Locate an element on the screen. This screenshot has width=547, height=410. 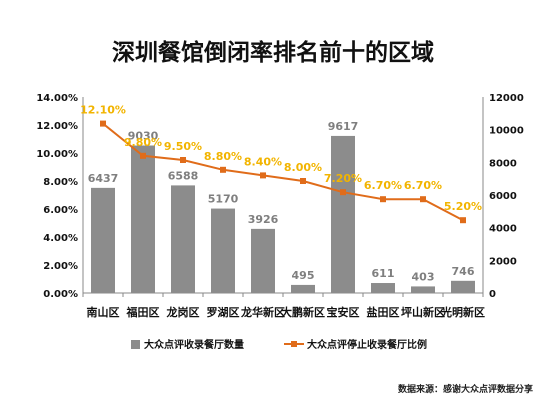
legend-label-bar: 大众点评收录餐厅数量 is located at coordinates (194, 344).